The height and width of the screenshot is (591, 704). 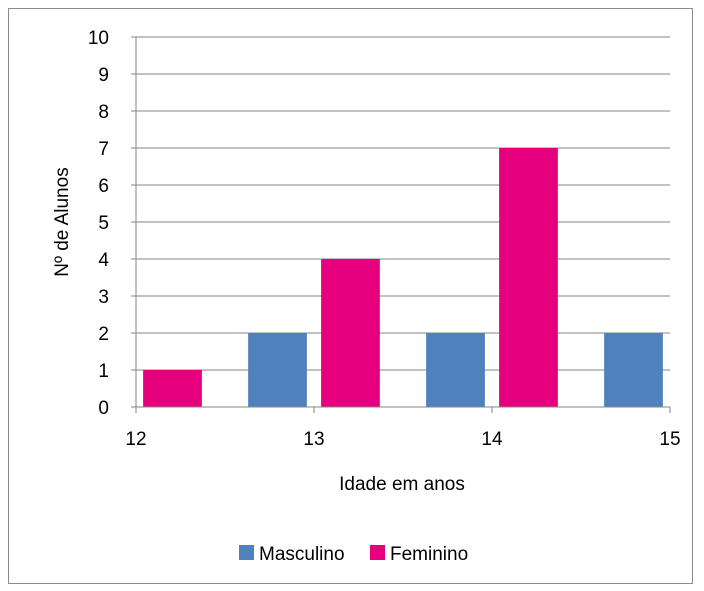 What do you see at coordinates (377, 552) in the screenshot?
I see `legend-swatch-feminino` at bounding box center [377, 552].